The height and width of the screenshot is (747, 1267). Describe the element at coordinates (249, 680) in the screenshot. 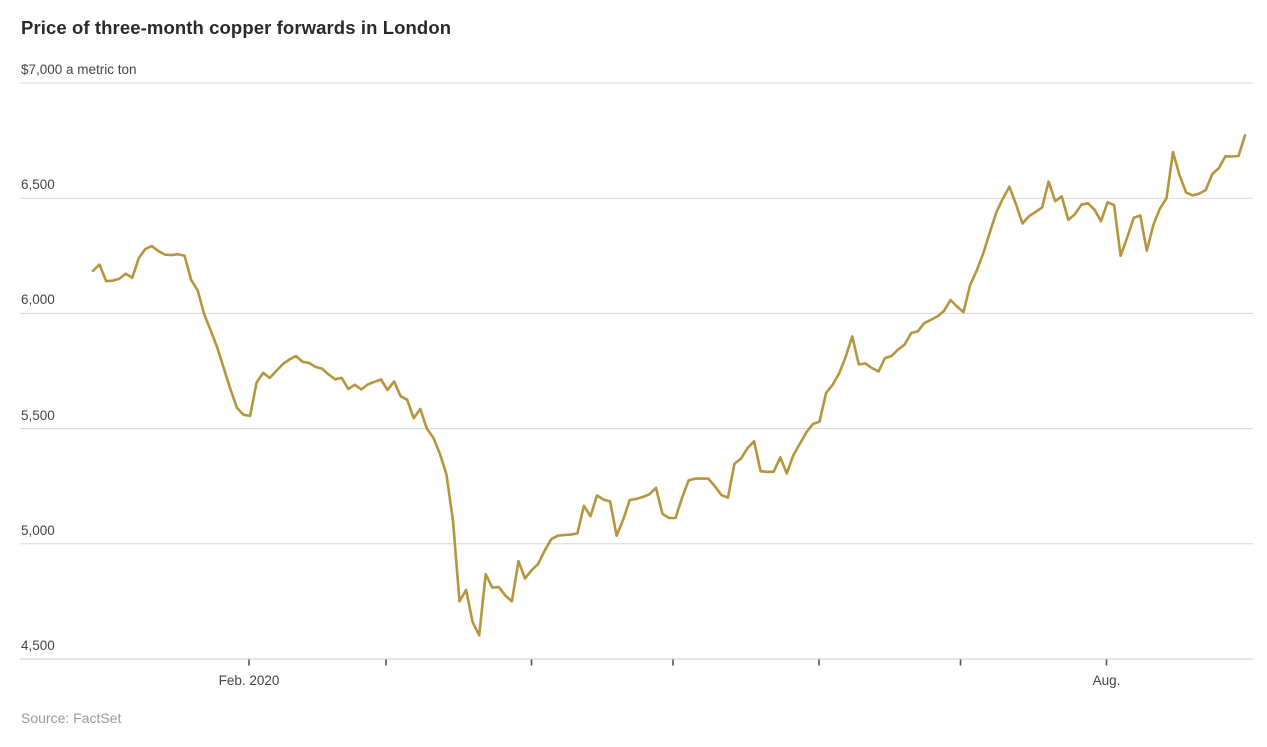

I see `x-axis-label-feb-2020: Feb. 2020` at that location.